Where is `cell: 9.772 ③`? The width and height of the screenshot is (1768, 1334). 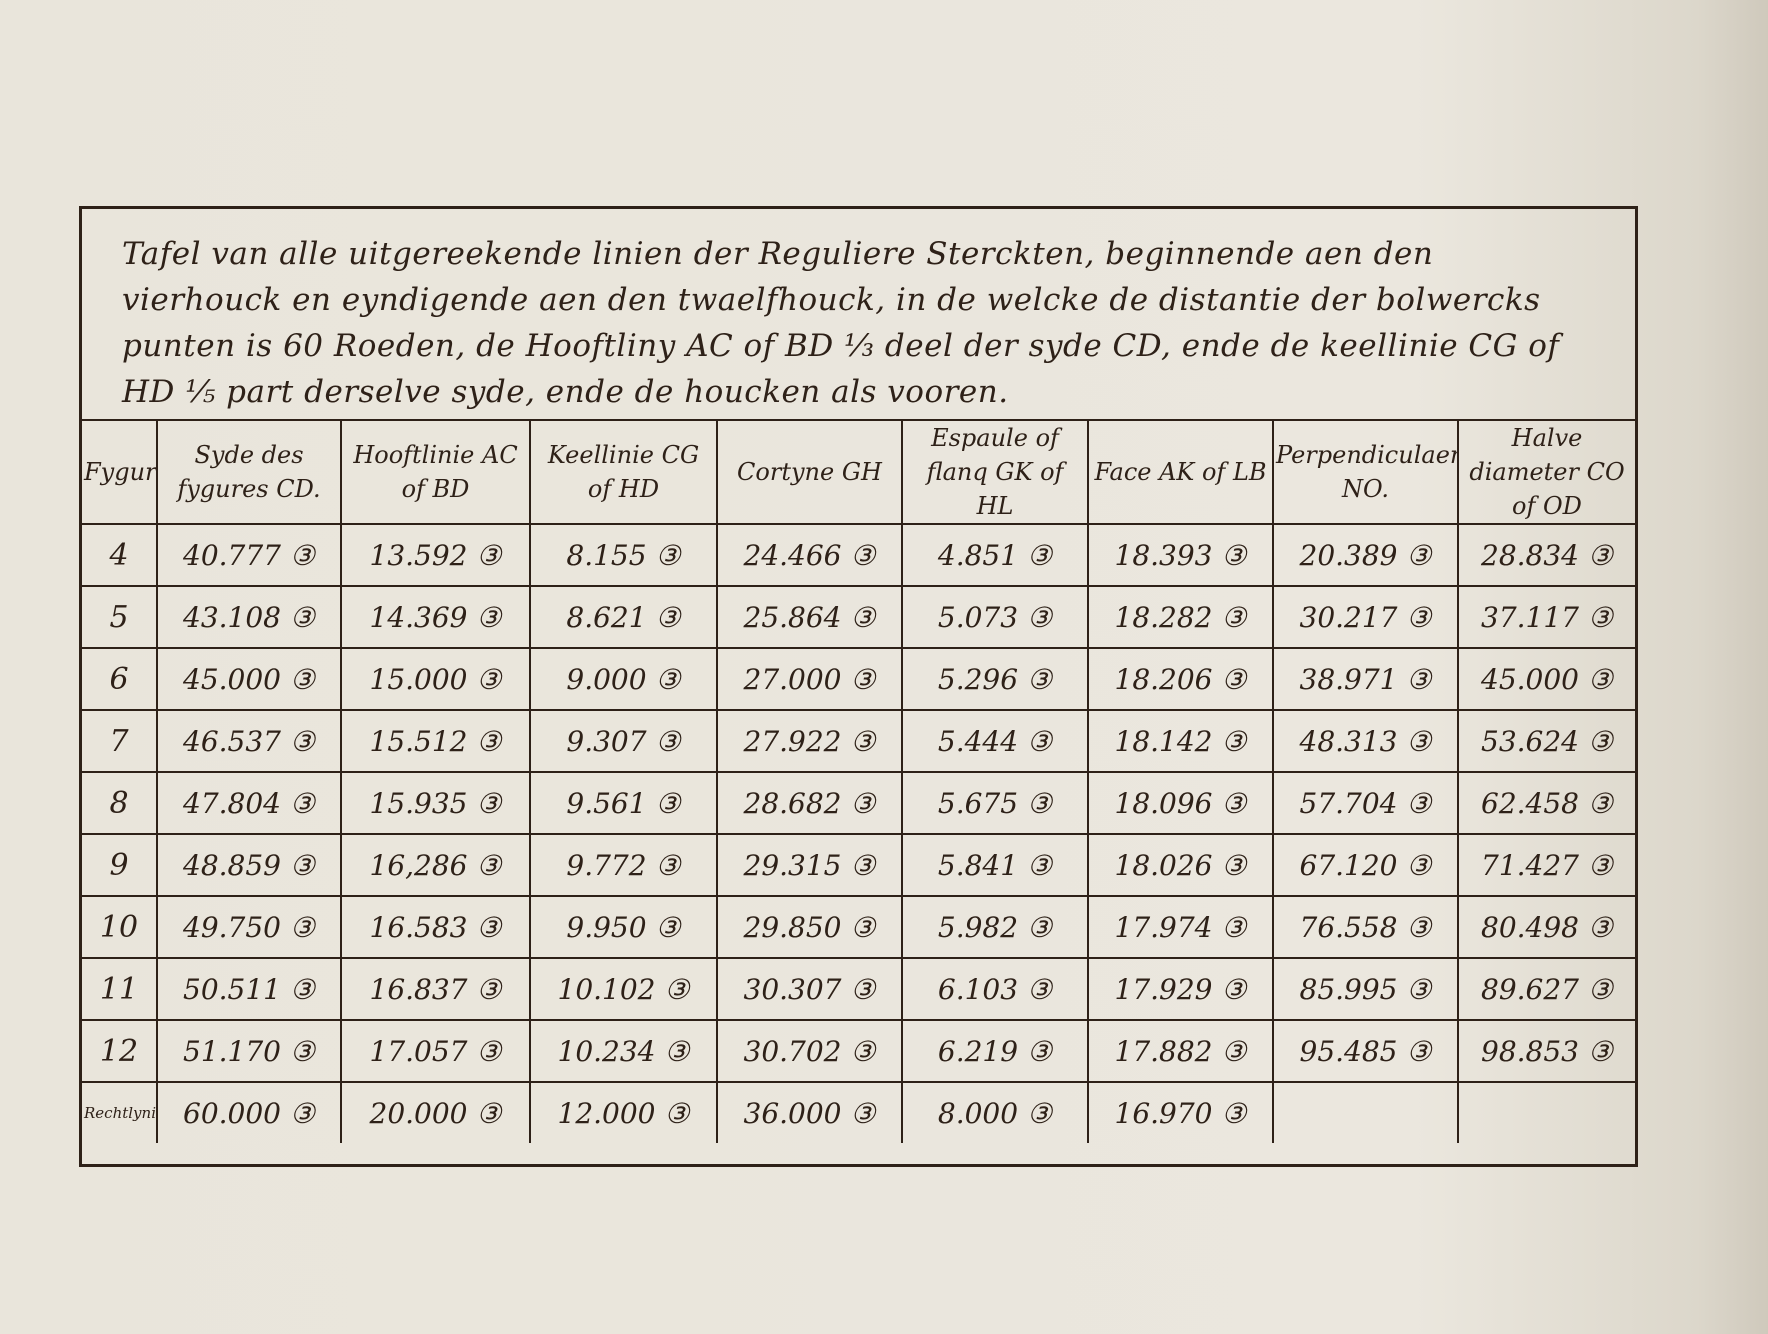 cell: 9.772 ③ is located at coordinates (623, 865).